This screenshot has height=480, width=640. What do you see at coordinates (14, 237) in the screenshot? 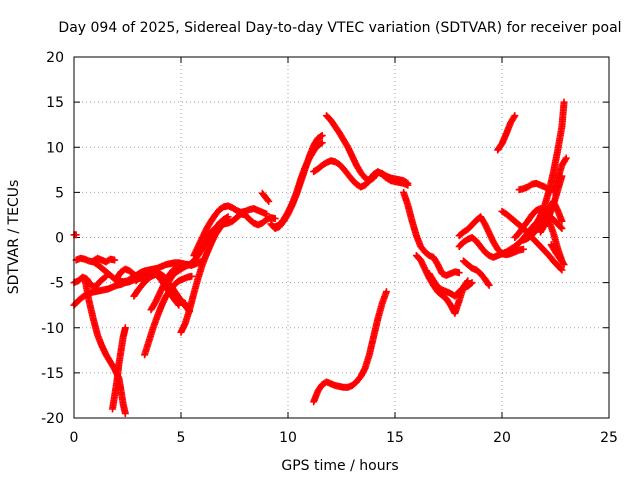
I see `y-axis-label: SDTVAR / TECUs` at bounding box center [14, 237].